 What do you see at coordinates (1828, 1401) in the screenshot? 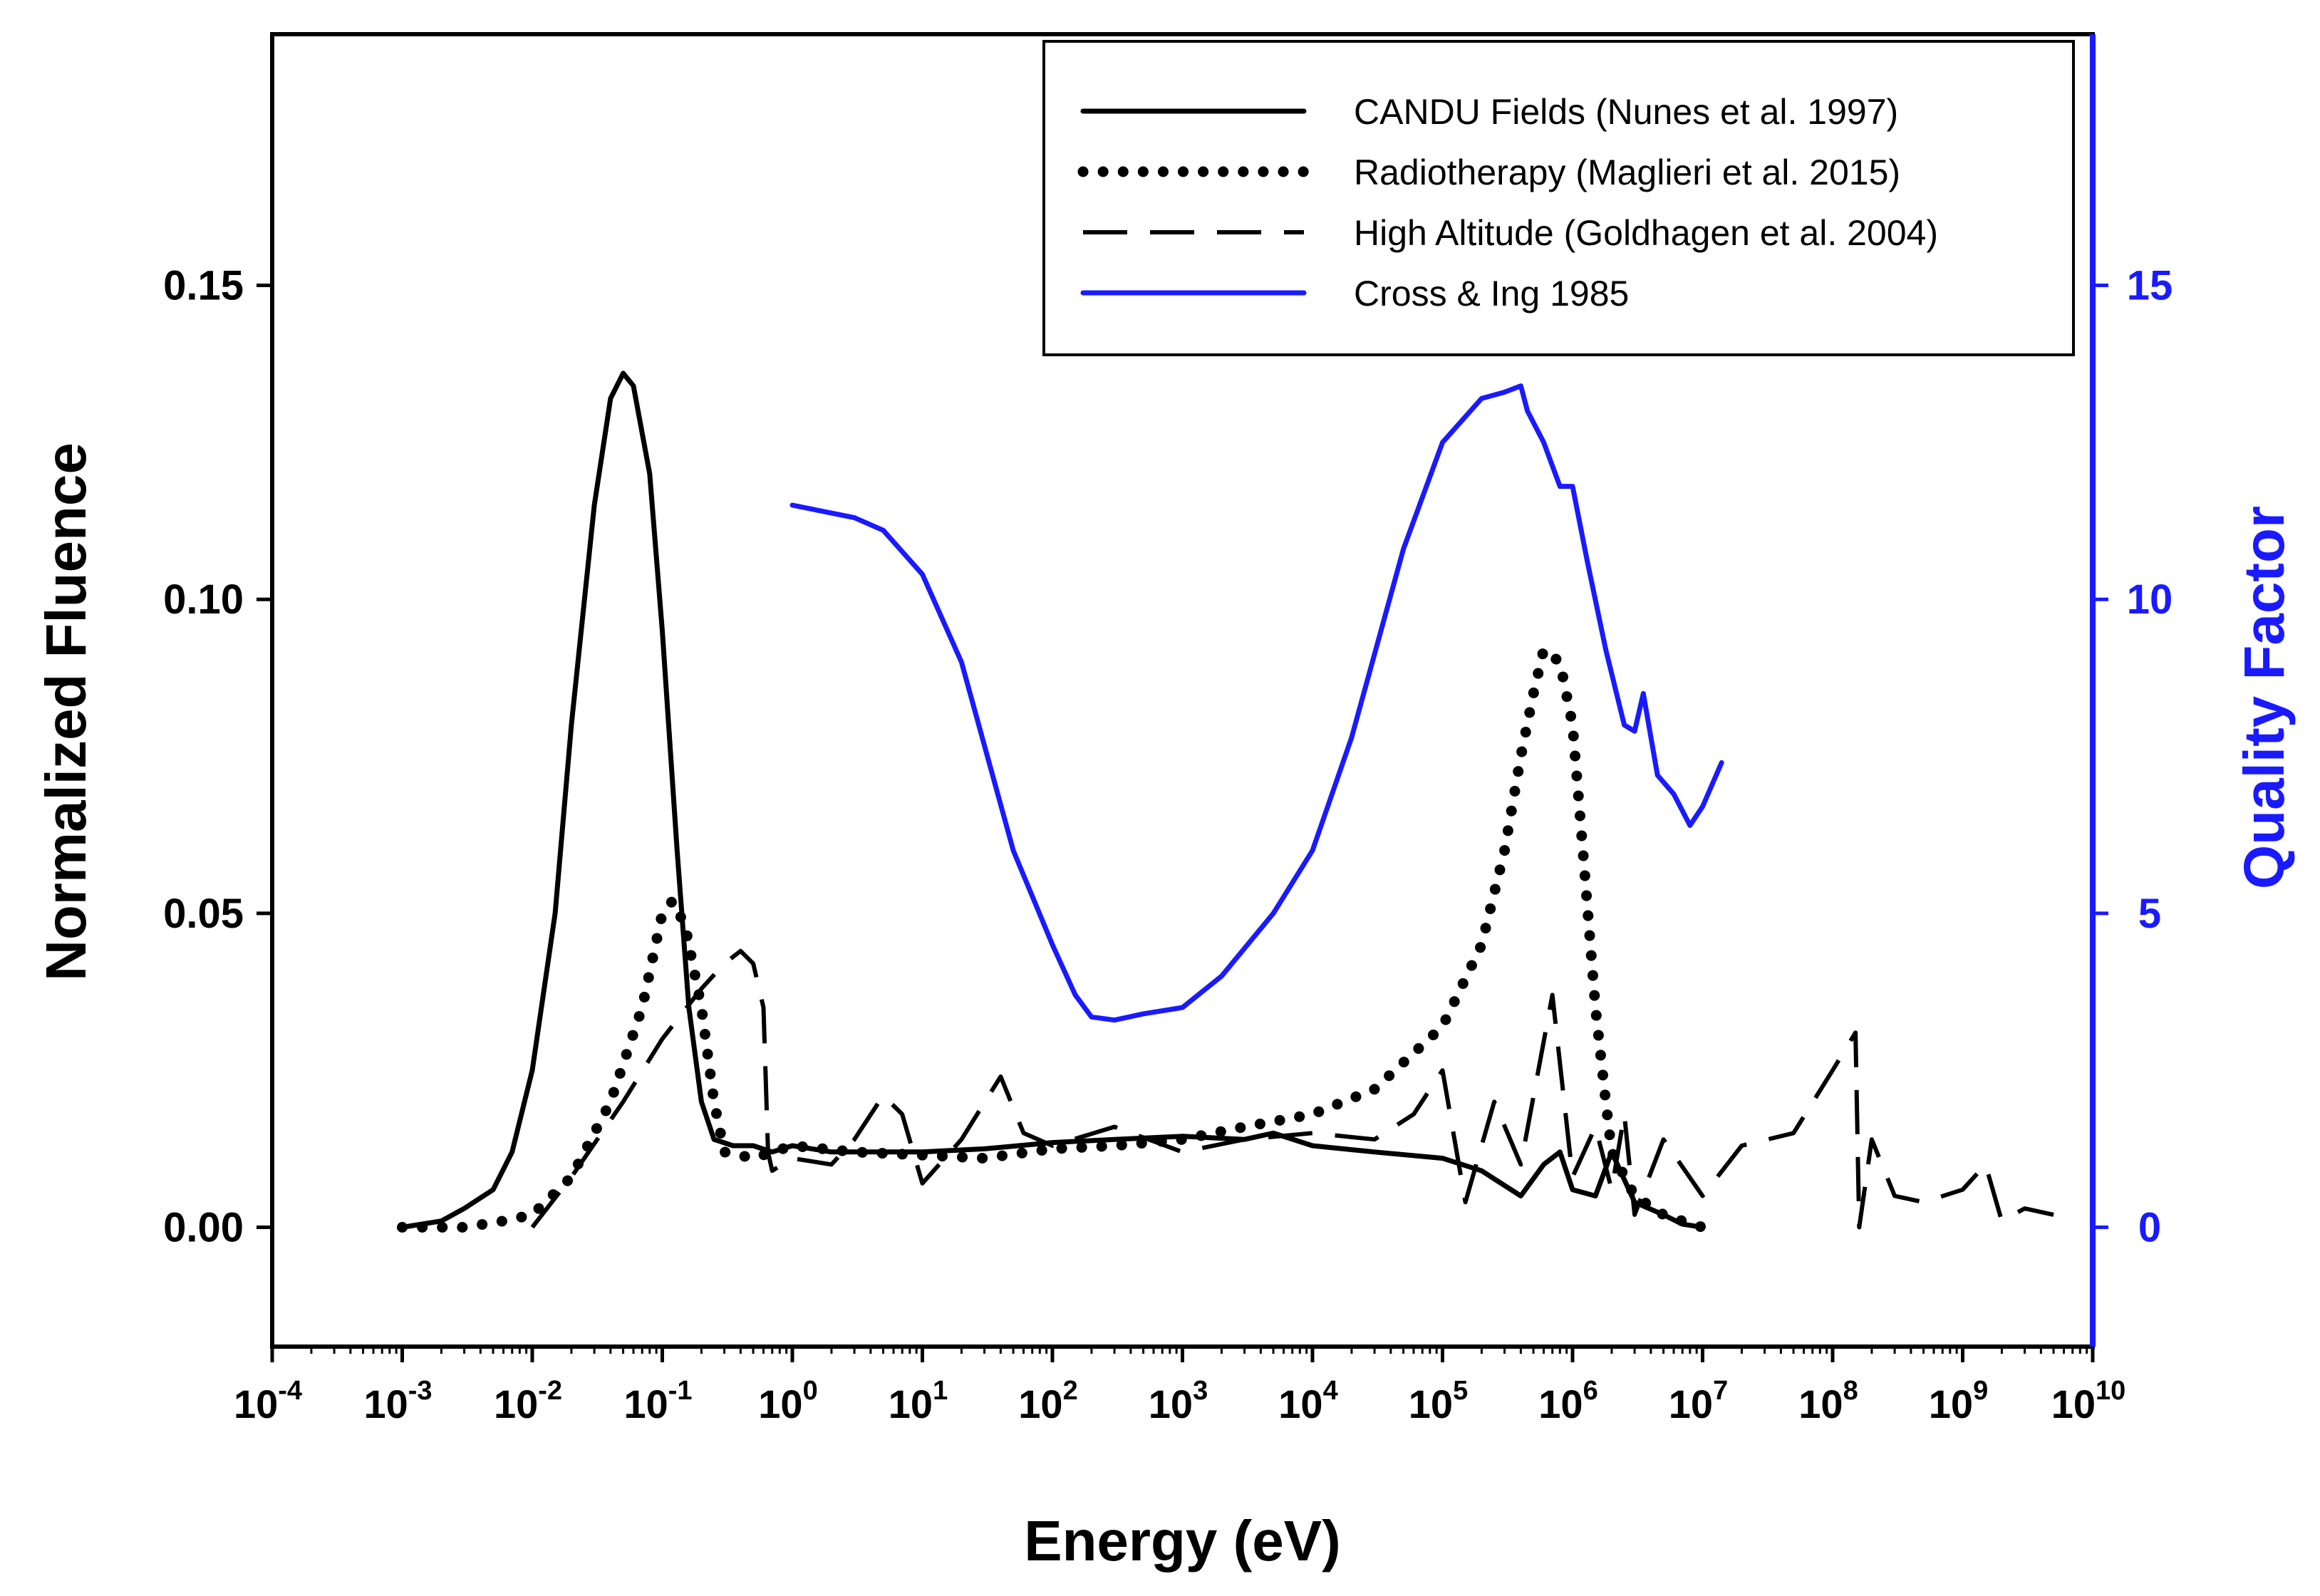
I see `x-tick-label: 10⁸` at bounding box center [1828, 1401].